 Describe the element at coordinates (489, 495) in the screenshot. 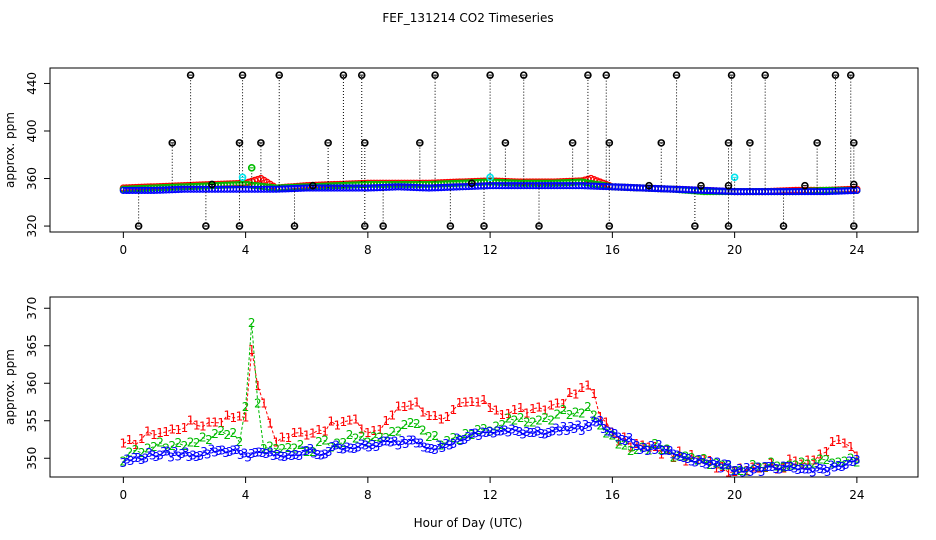

I see `bottom-x-tick-label: 12` at that location.